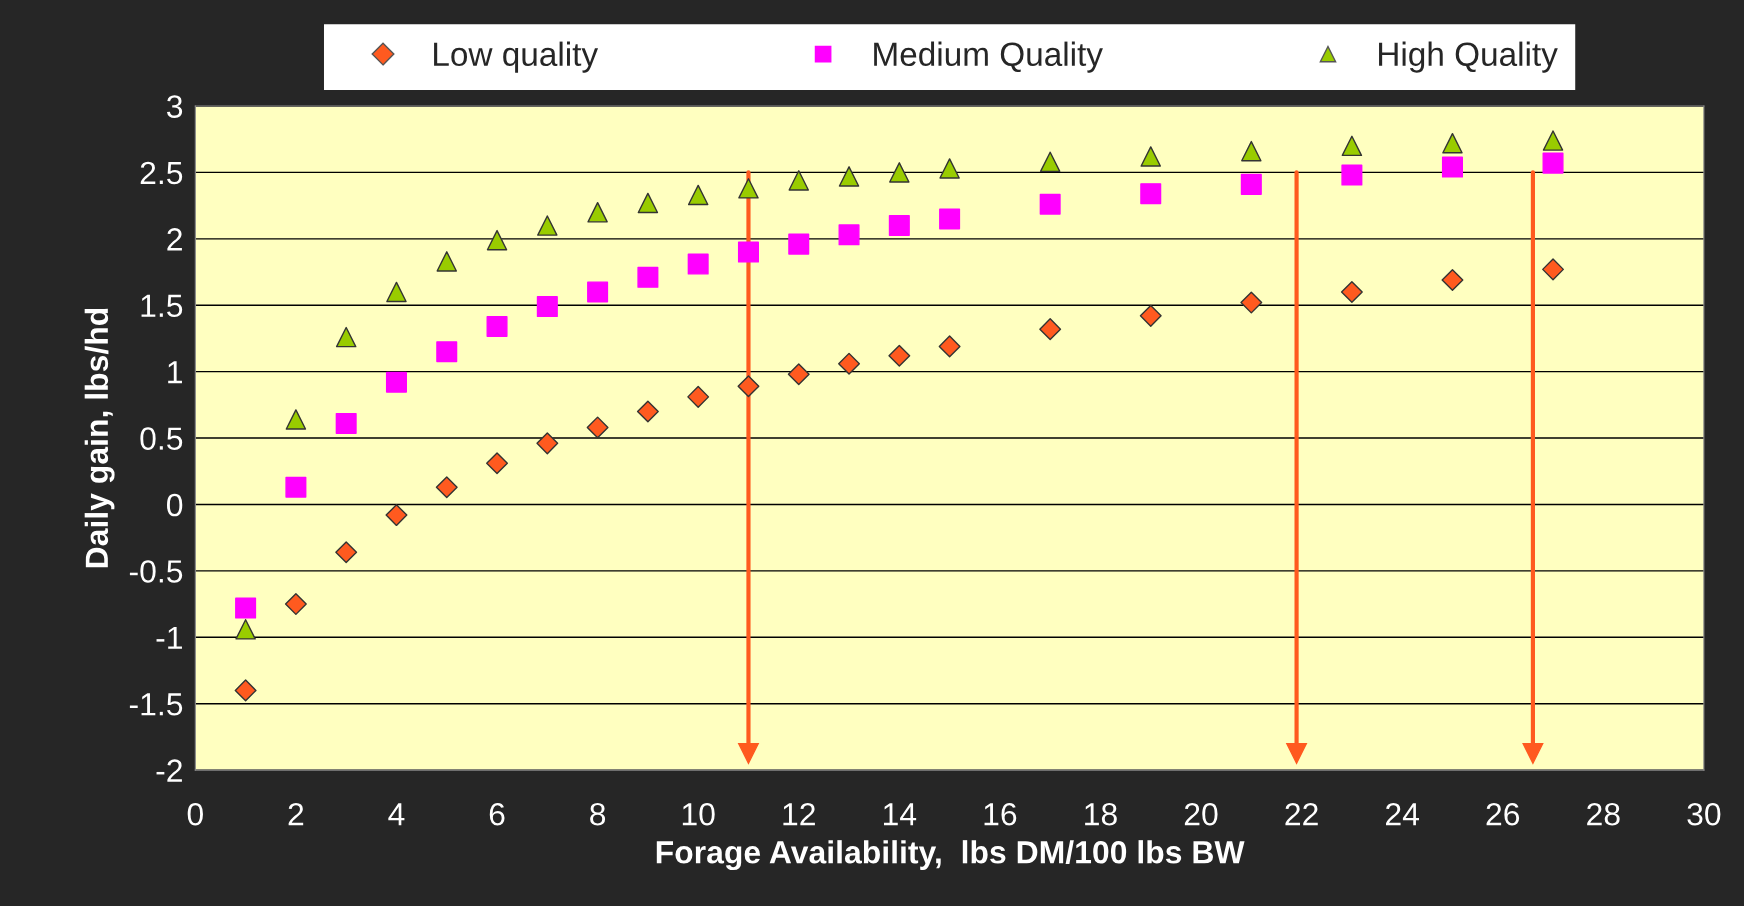  What do you see at coordinates (497, 814) in the screenshot?
I see `x-tick-label: 6` at bounding box center [497, 814].